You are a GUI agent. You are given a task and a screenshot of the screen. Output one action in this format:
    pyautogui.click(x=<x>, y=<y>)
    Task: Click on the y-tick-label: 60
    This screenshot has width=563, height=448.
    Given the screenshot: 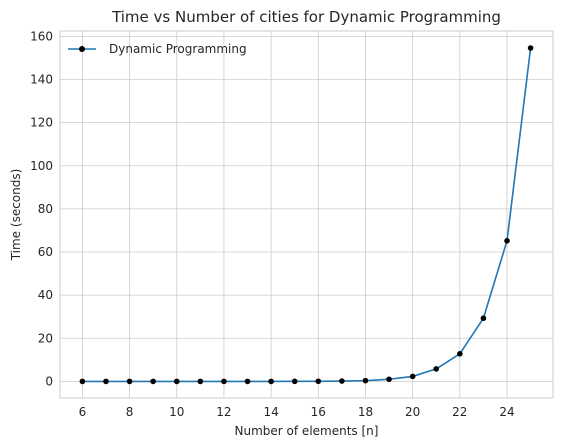 What is the action you would take?
    pyautogui.click(x=45, y=252)
    